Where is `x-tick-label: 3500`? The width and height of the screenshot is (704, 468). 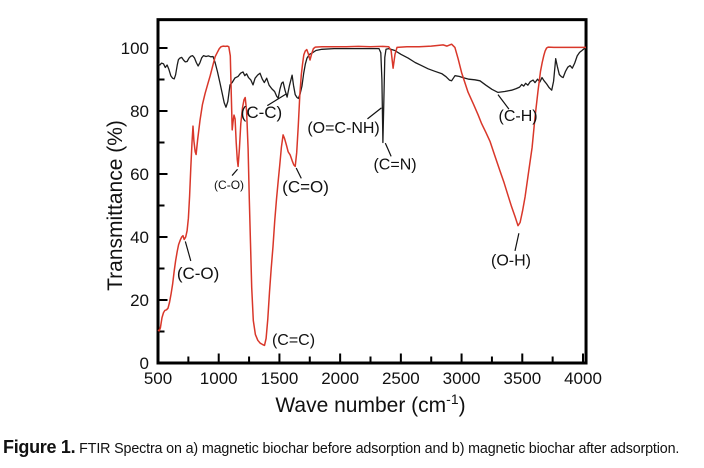
x-tick-label: 3500 is located at coordinates (522, 378).